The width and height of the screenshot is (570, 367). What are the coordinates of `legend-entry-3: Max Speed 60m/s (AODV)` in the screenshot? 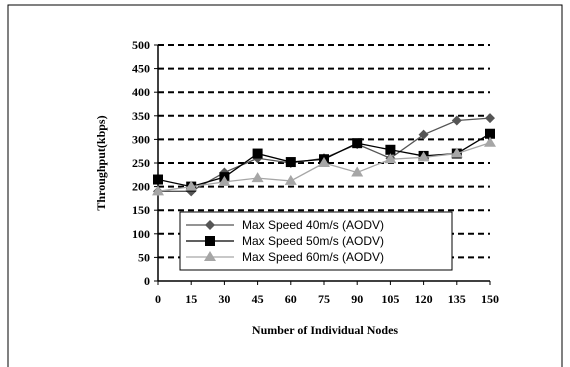 It's located at (285, 257).